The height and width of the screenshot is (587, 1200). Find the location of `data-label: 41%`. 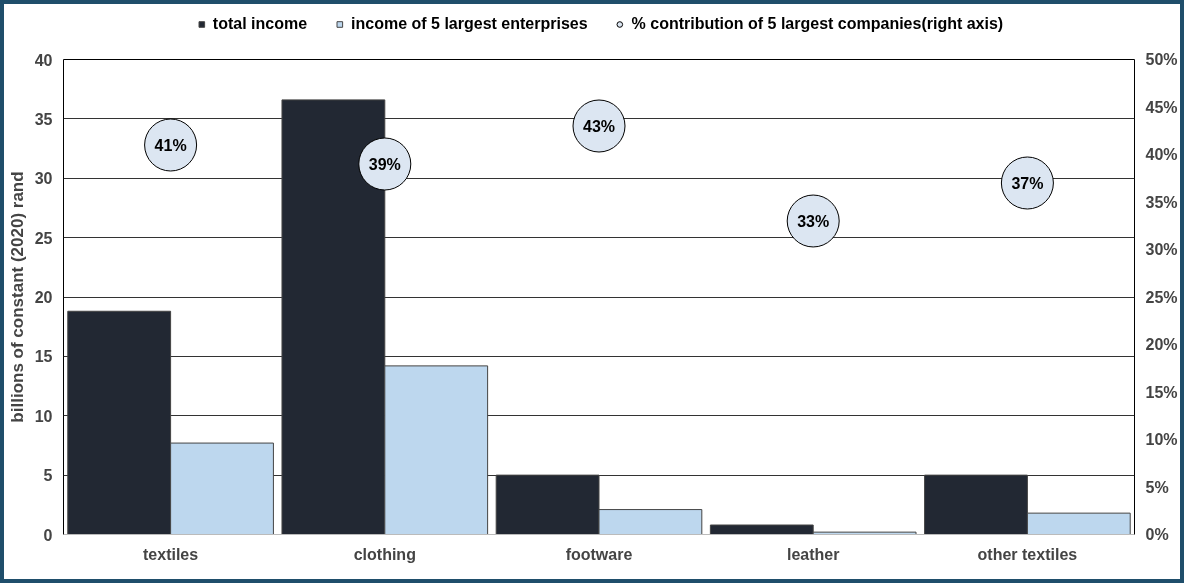

data-label: 41% is located at coordinates (170, 145).